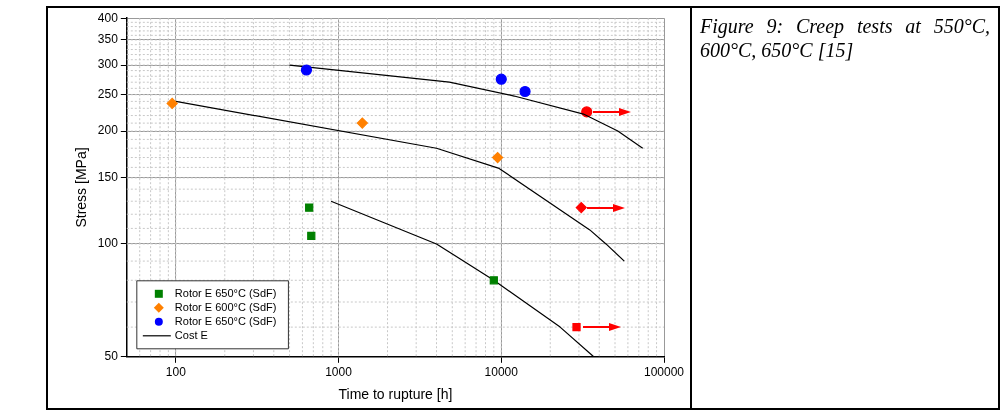 This screenshot has width=1004, height=412. Describe the element at coordinates (225, 306) in the screenshot. I see `legend-label: Rotor E 600°C (SdF)` at that location.